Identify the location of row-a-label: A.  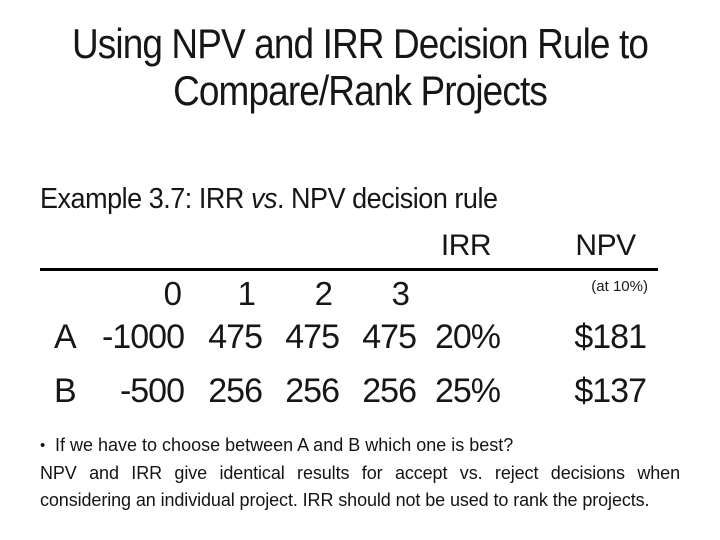
(65, 337).